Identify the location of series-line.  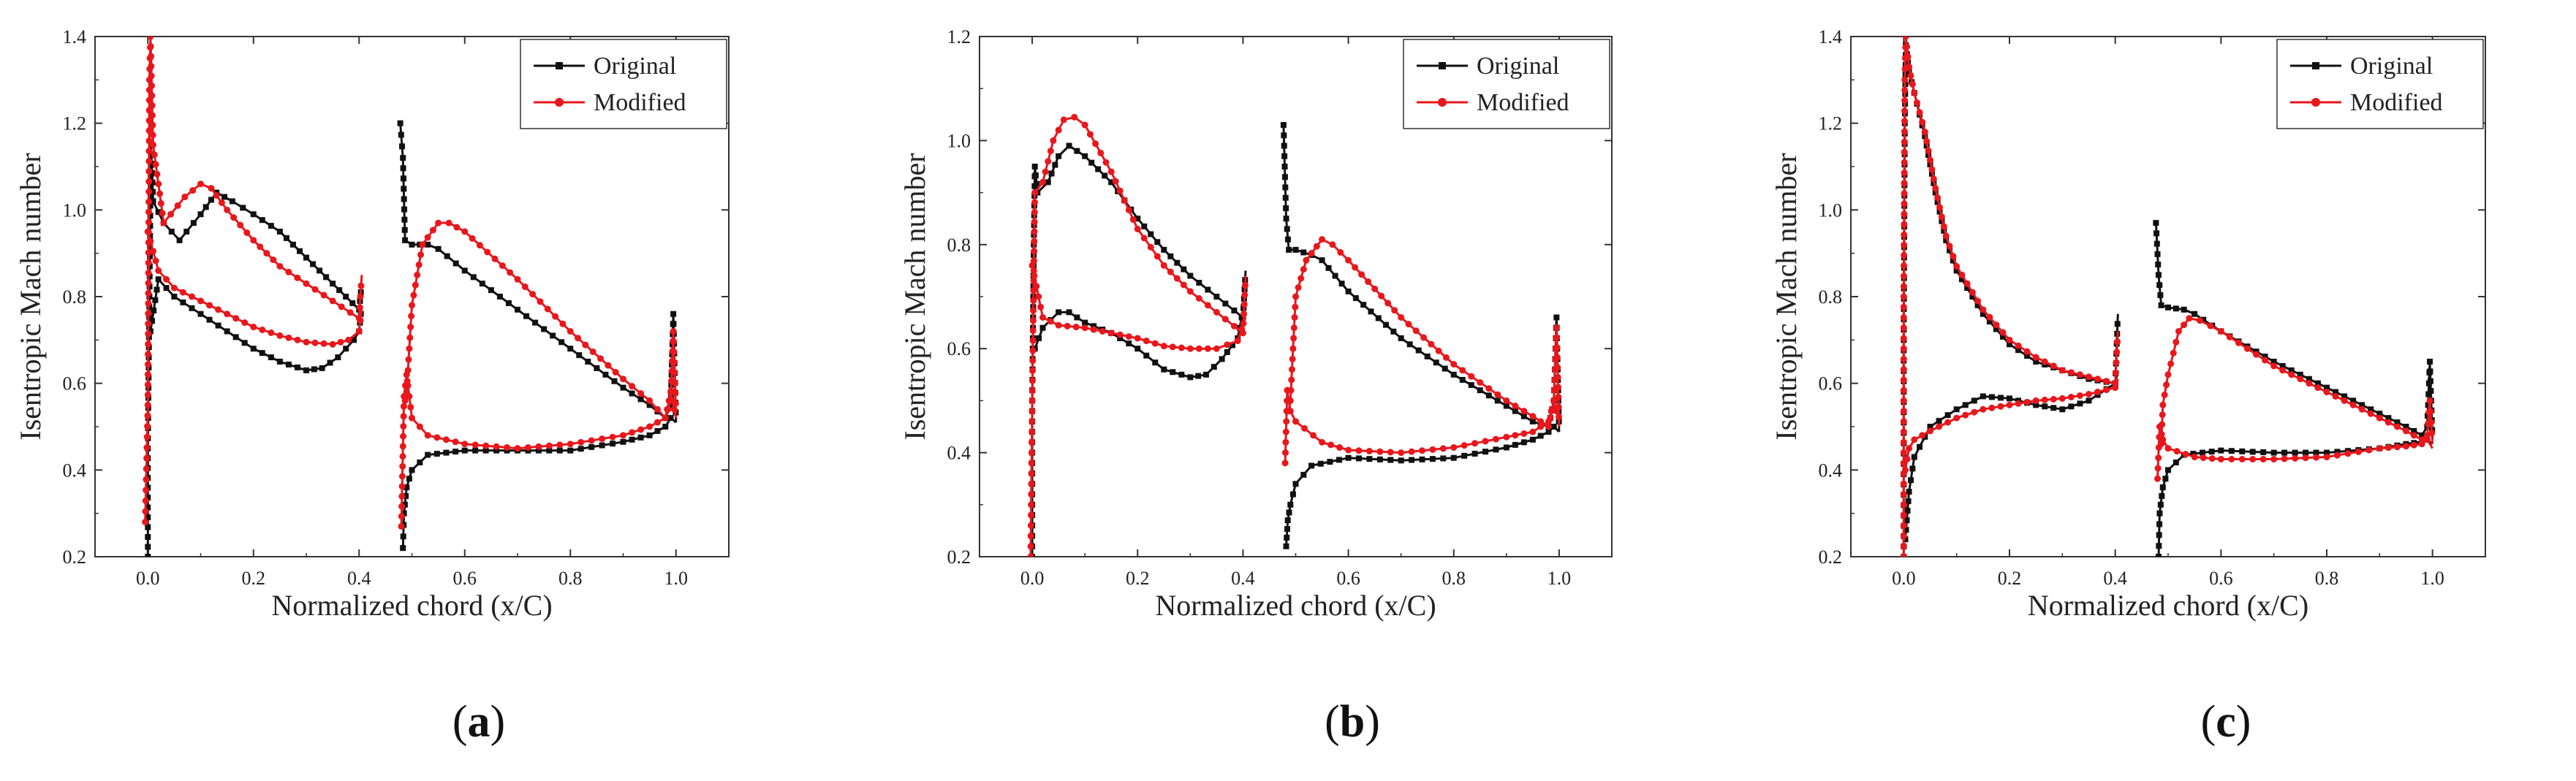
(2010, 300).